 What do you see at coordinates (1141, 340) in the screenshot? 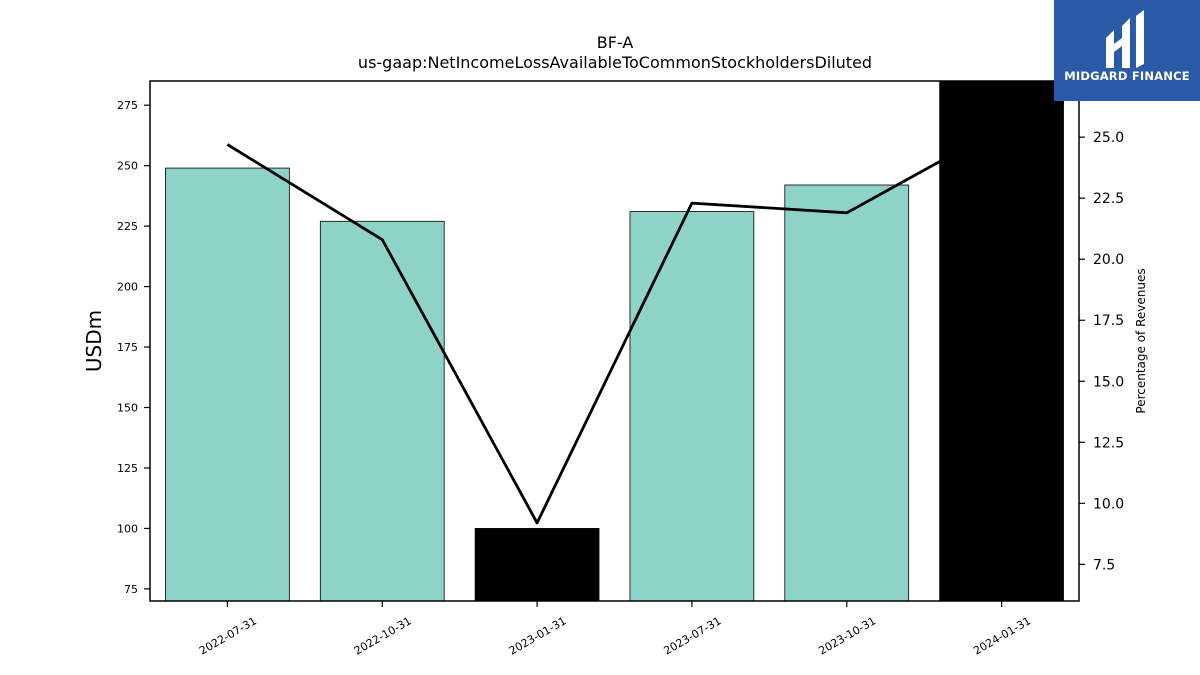
I see `y2-axis-label: Percentage of Revenues` at bounding box center [1141, 340].